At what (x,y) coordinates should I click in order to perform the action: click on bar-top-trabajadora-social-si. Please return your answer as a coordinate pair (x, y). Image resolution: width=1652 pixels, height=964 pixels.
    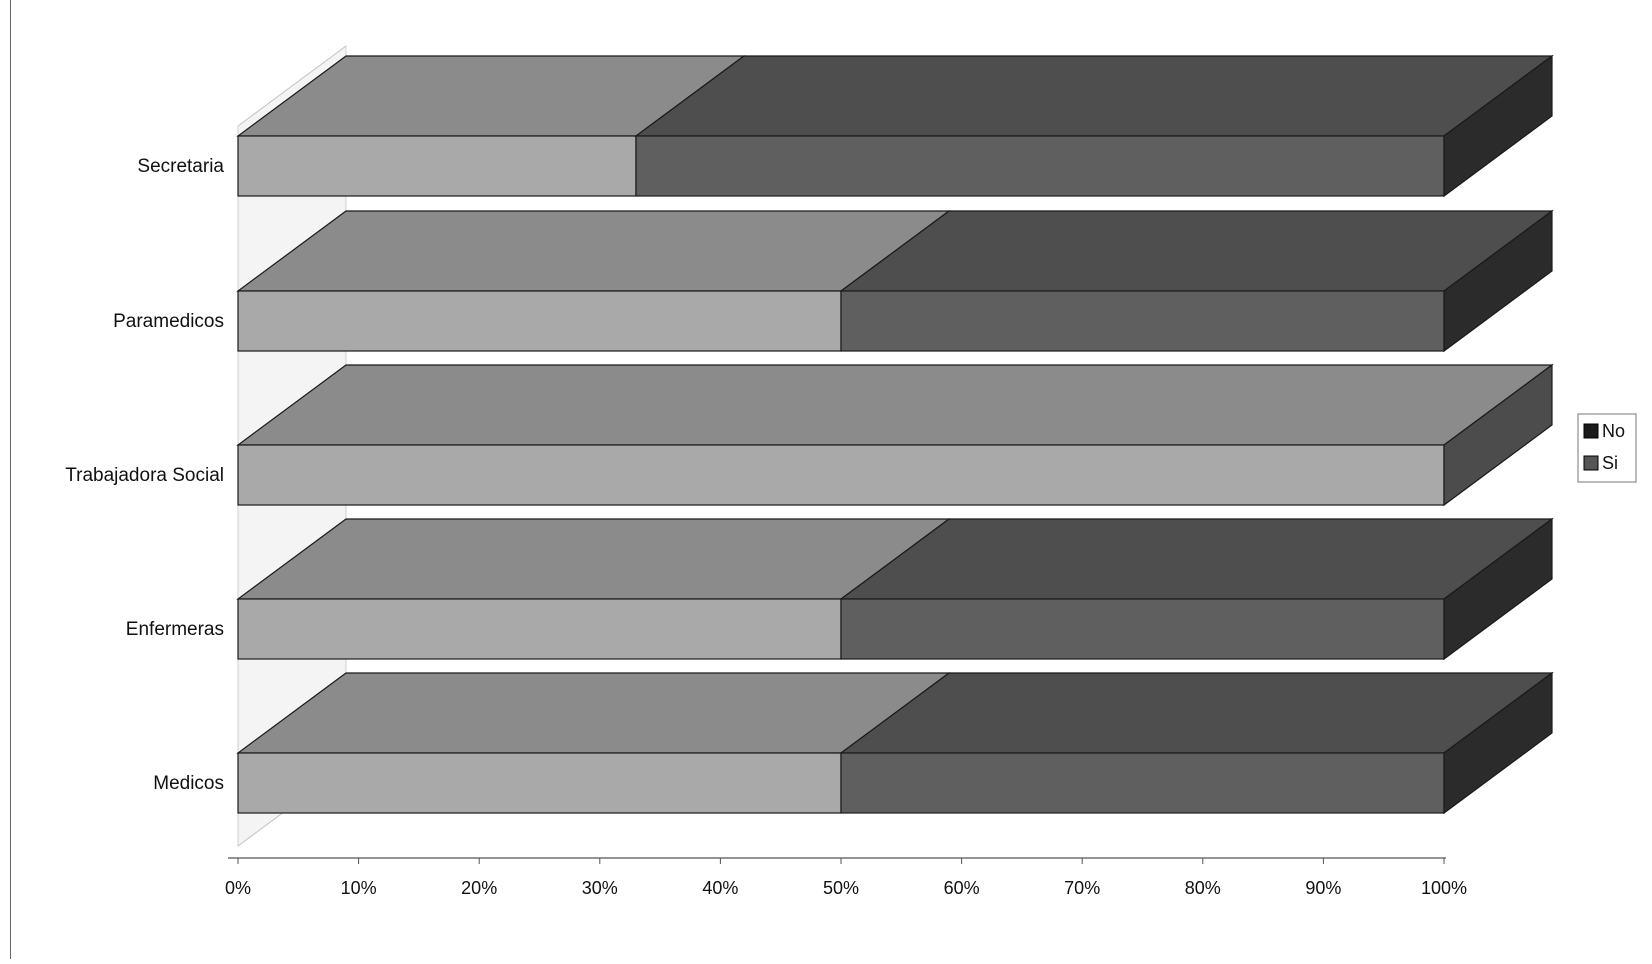
    Looking at the image, I should click on (895, 405).